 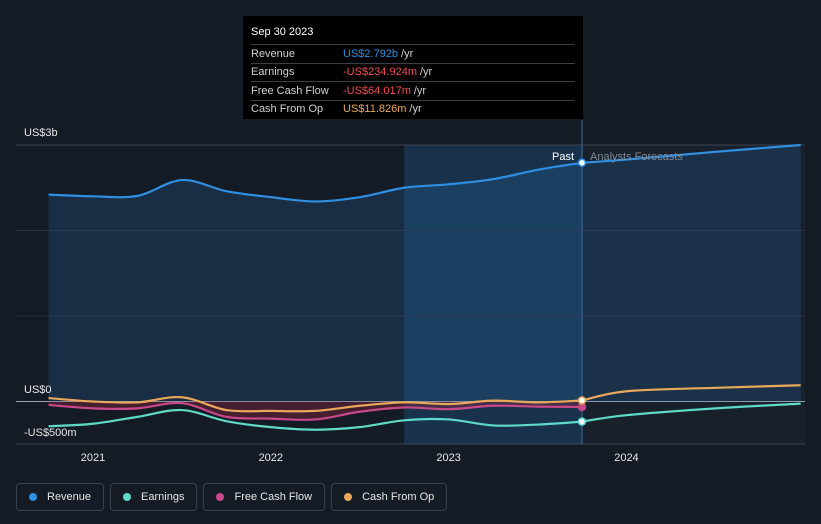 I want to click on legend-item-cash-from-op: Cash From Op, so click(x=389, y=497).